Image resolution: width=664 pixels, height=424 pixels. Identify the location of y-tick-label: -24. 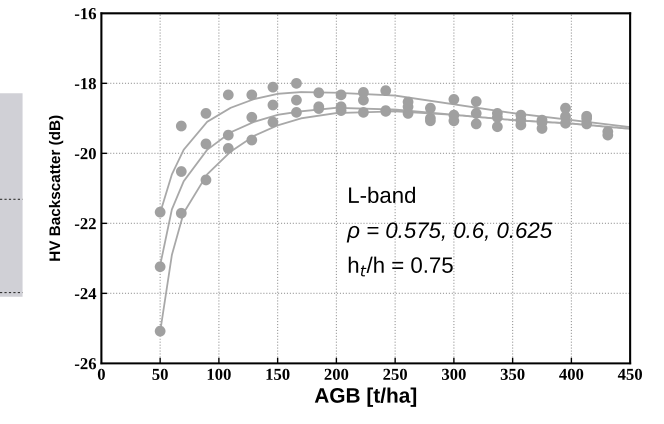
(85, 294).